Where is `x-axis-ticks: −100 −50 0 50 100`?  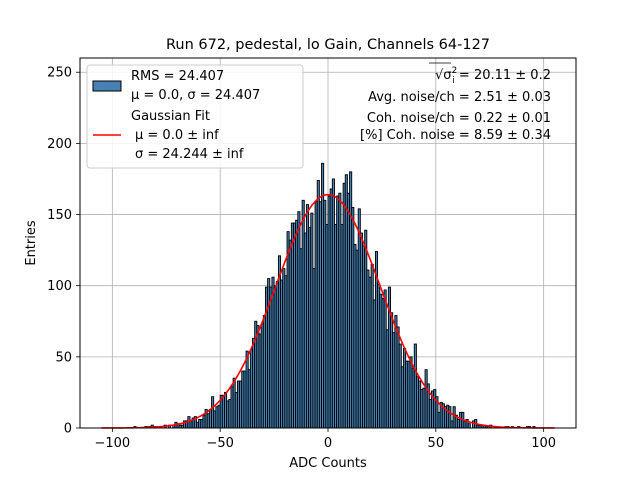 x-axis-ticks: −100 −50 0 50 100 is located at coordinates (325, 439).